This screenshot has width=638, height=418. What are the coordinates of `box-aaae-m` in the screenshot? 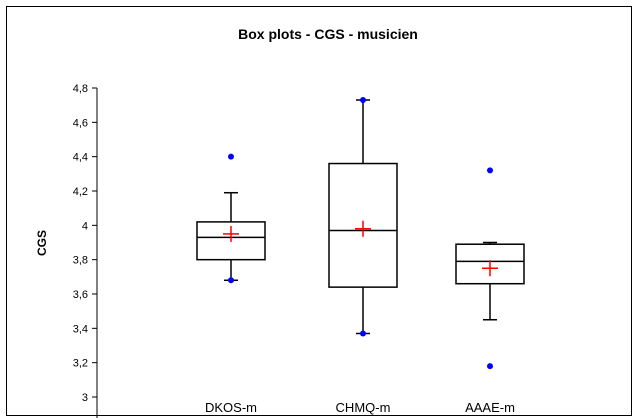 It's located at (490, 268).